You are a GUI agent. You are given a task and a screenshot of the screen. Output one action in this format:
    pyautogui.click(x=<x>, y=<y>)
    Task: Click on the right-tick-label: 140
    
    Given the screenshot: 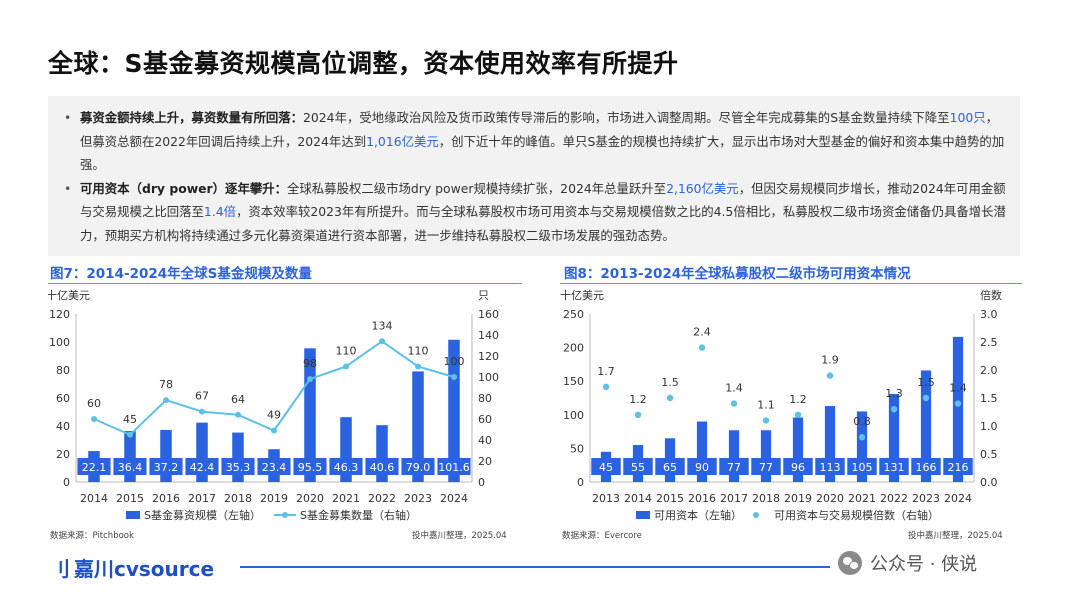 What is the action you would take?
    pyautogui.click(x=488, y=335)
    